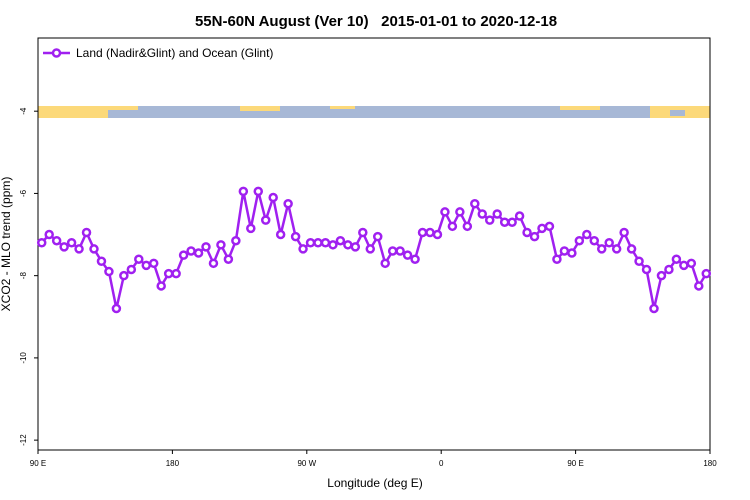 The width and height of the screenshot is (750, 500). What do you see at coordinates (23, 276) in the screenshot?
I see `y-tick-label: -8` at bounding box center [23, 276].